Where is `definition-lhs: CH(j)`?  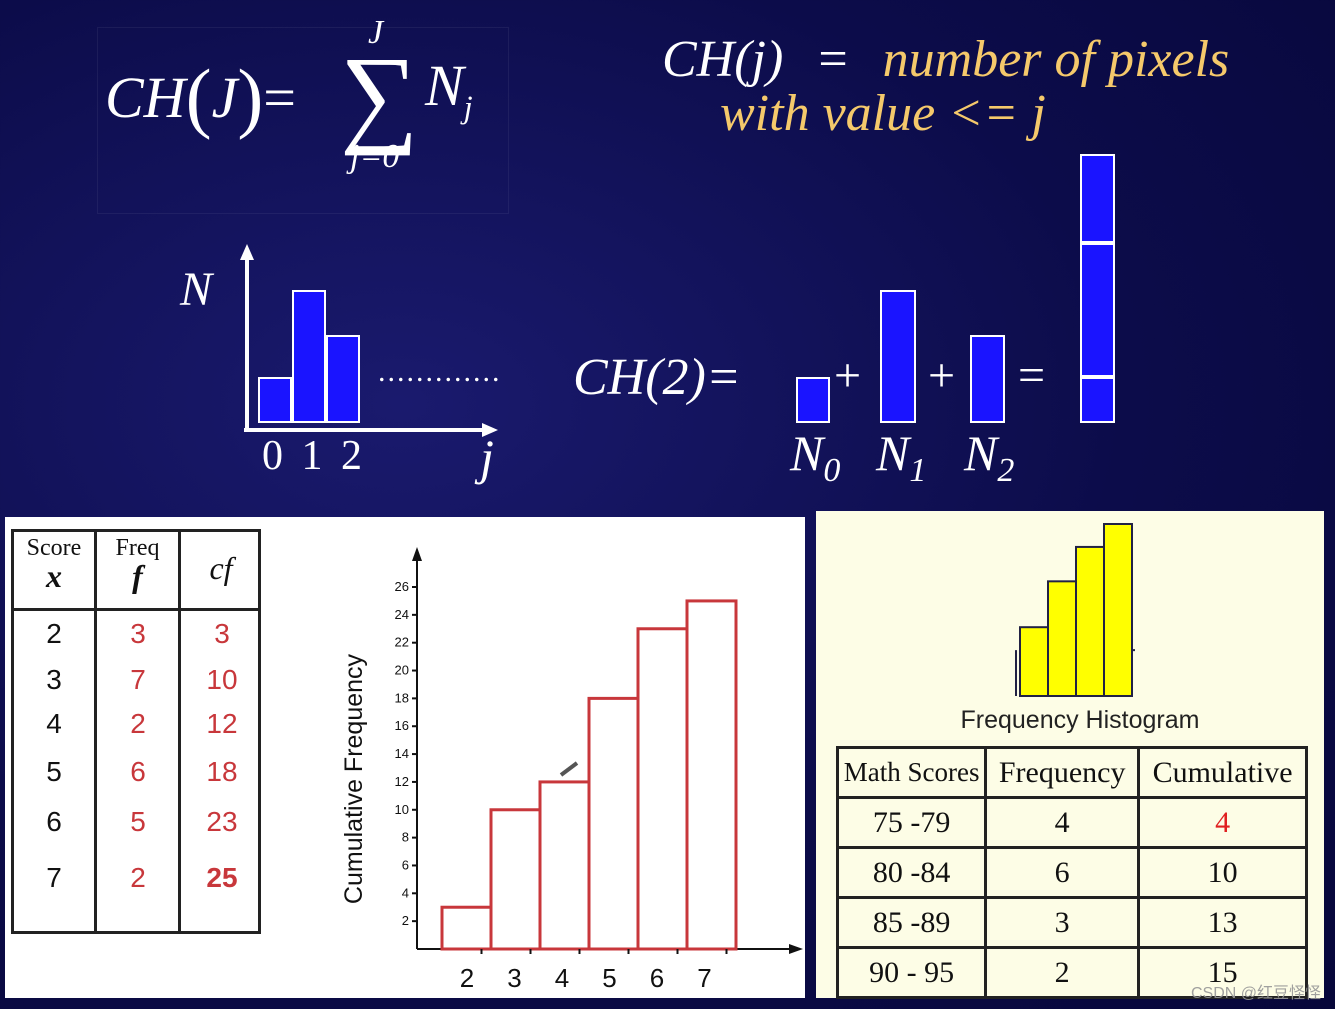 definition-lhs: CH(j) is located at coordinates (723, 59).